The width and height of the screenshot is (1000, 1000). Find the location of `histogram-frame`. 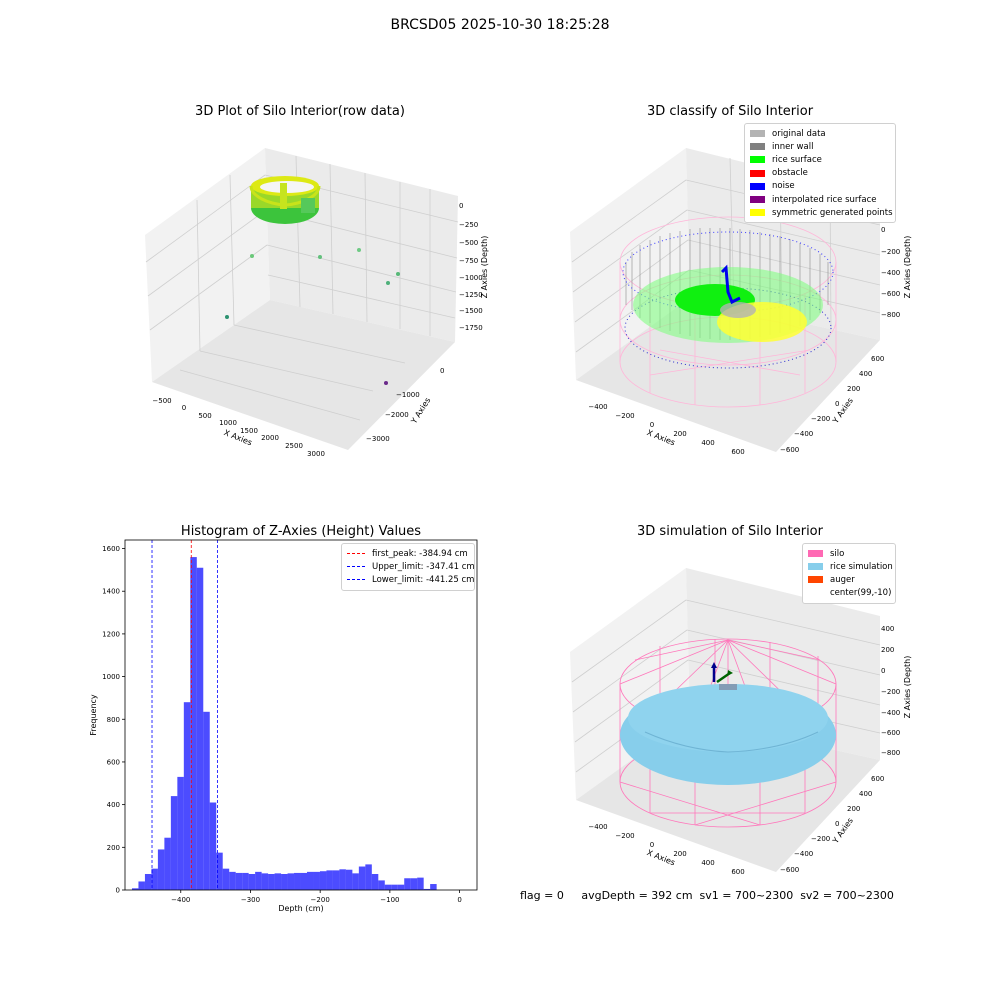

histogram-frame is located at coordinates (301, 715).